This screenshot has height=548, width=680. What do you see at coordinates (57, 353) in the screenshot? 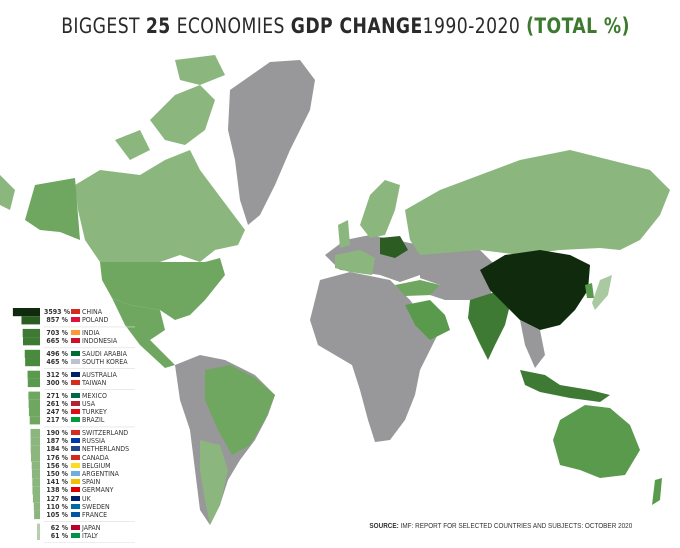
I see `legend-value: 496 %` at bounding box center [57, 353].